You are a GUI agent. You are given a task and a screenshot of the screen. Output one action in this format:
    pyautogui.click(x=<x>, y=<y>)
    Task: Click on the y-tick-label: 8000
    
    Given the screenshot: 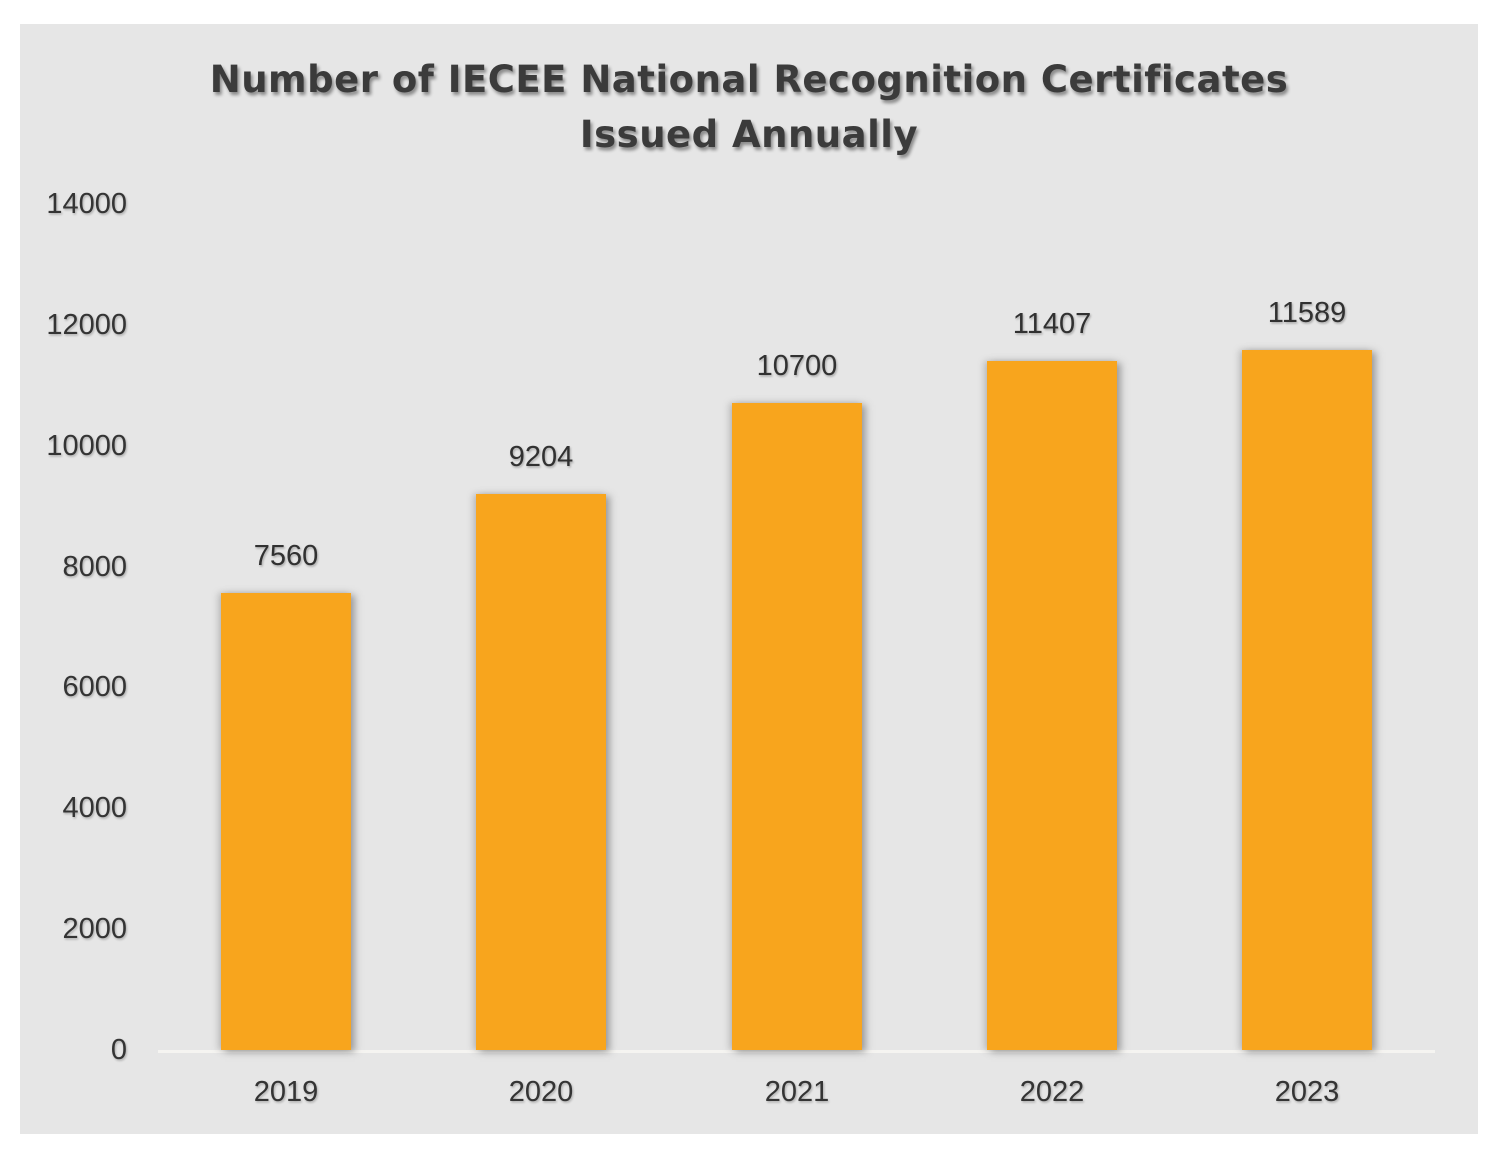 What is the action you would take?
    pyautogui.click(x=94, y=566)
    